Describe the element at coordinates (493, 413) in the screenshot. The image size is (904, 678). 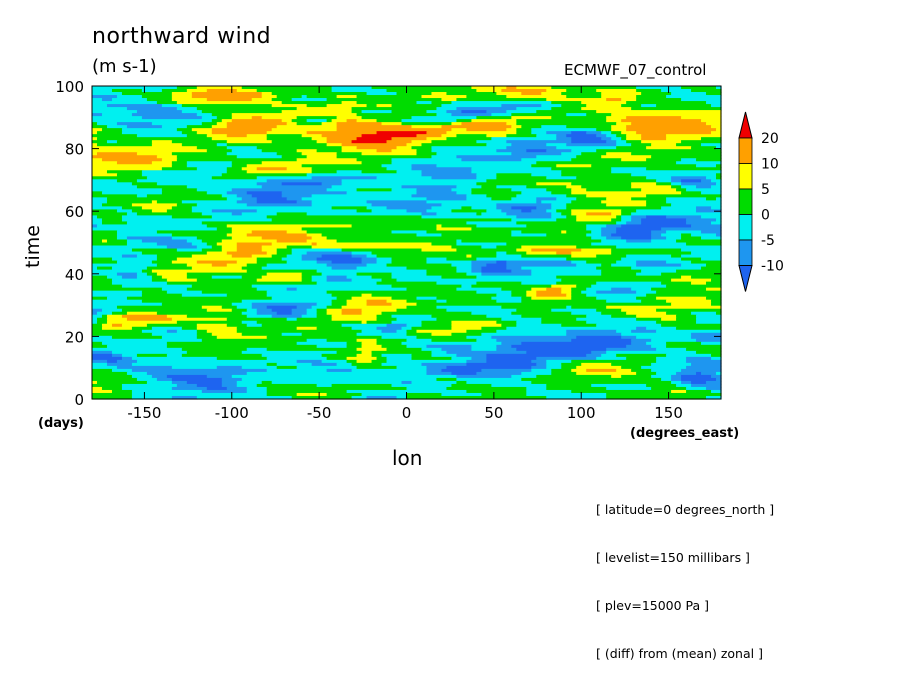
I see `x-tick-label: 50` at that location.